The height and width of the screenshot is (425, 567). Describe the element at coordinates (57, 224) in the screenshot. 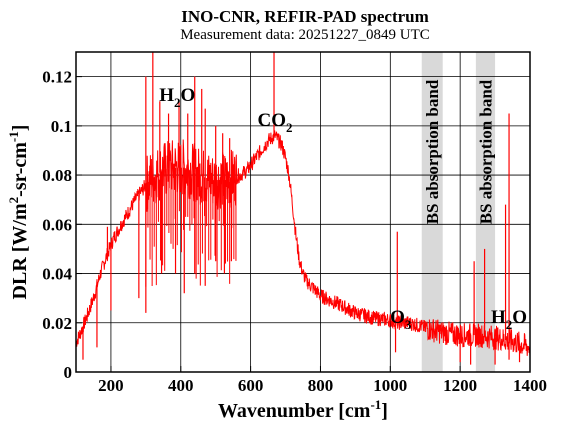

I see `y-tick-label: 0.06` at that location.